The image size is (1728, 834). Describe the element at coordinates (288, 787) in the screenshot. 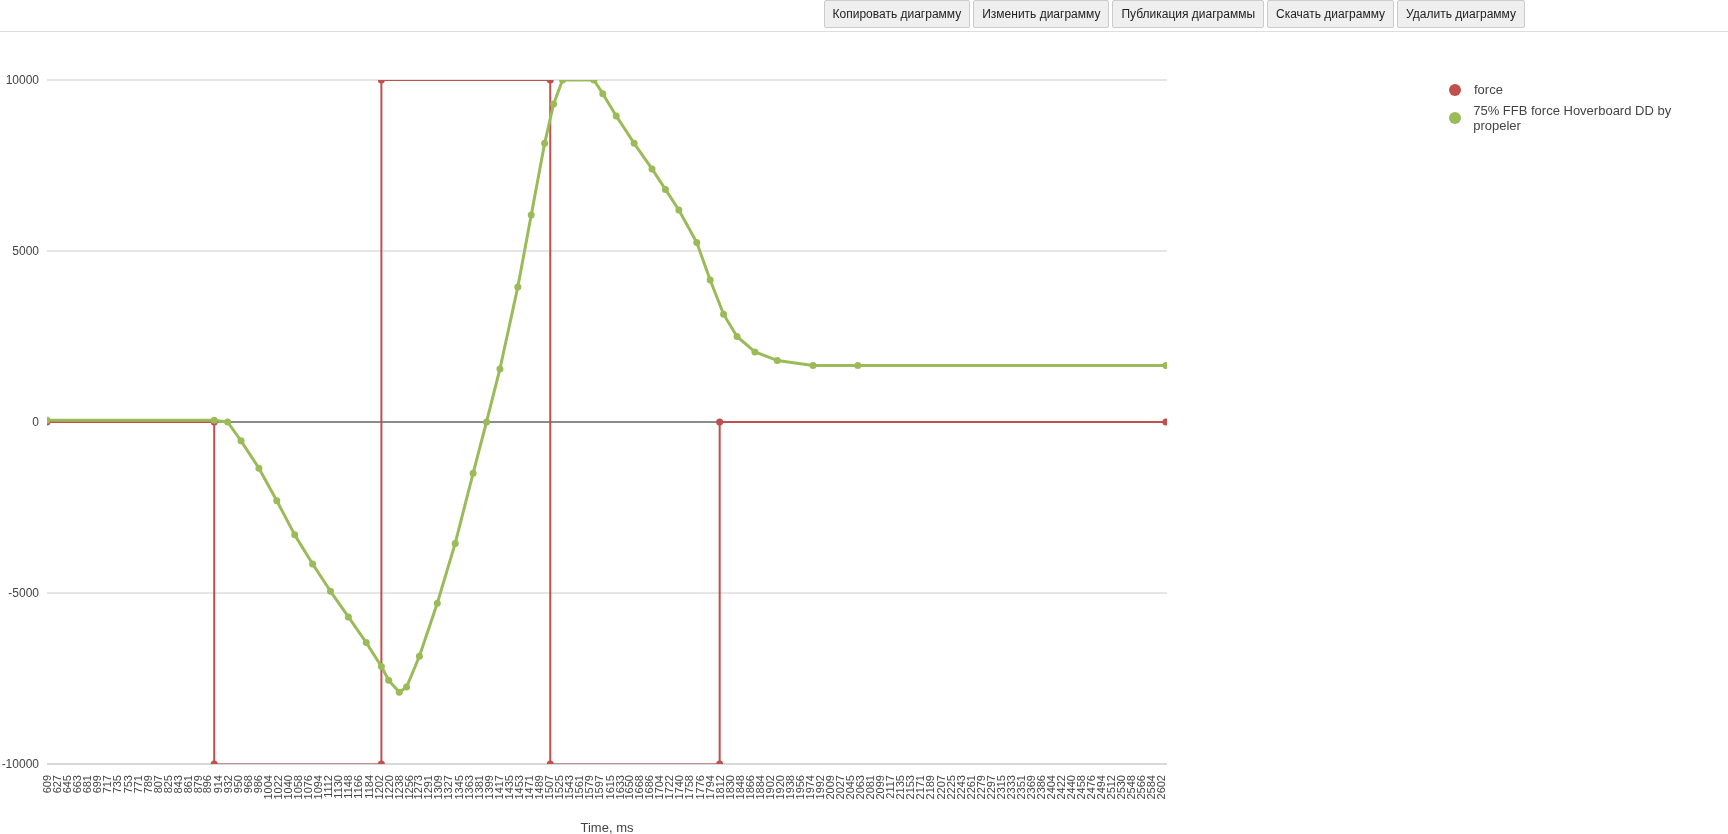

I see `x-tick-label: 1040` at that location.